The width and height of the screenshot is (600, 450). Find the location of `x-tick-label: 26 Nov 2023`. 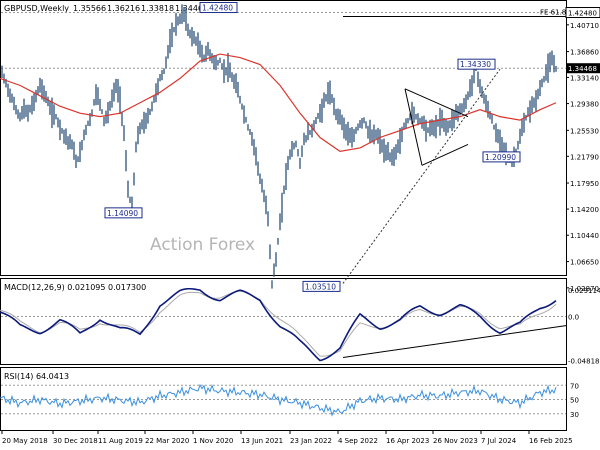

x-tick-label: 26 Nov 2023 is located at coordinates (455, 441).